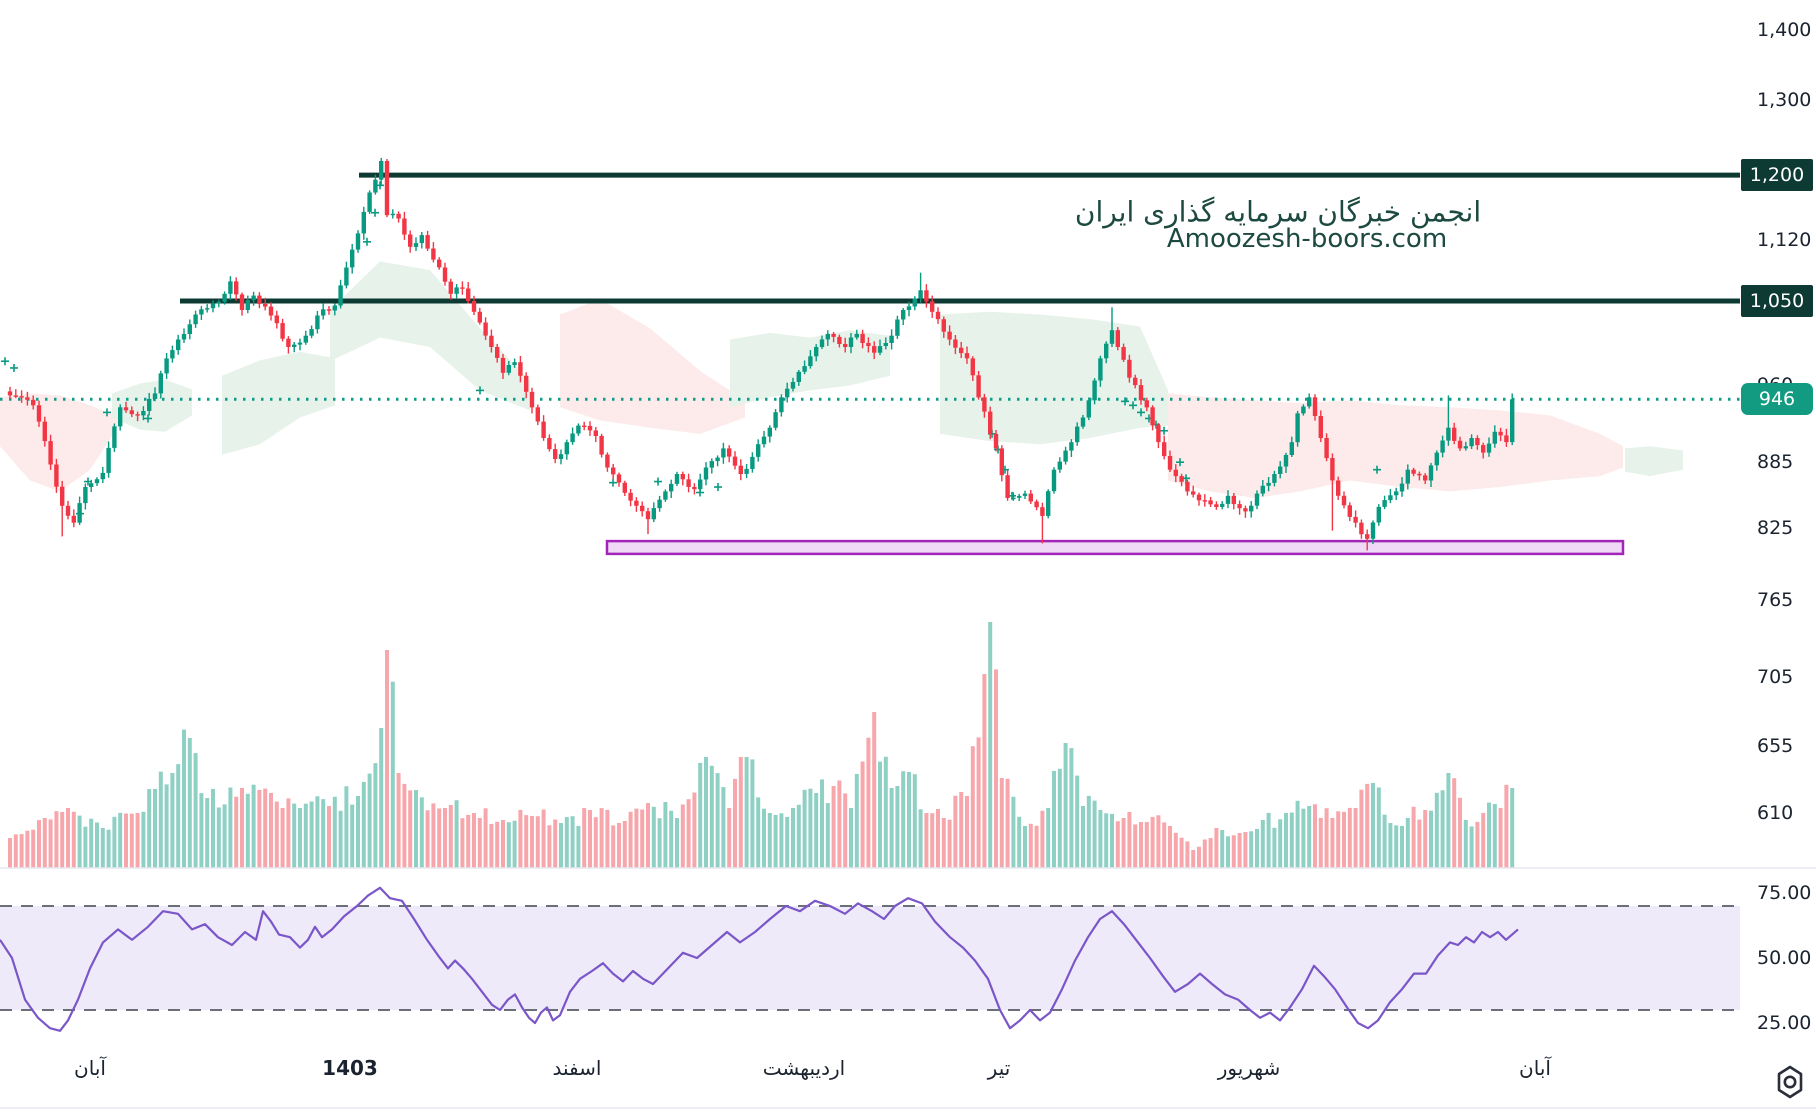  Describe the element at coordinates (870, 958) in the screenshot. I see `rsi-band-fill` at that location.